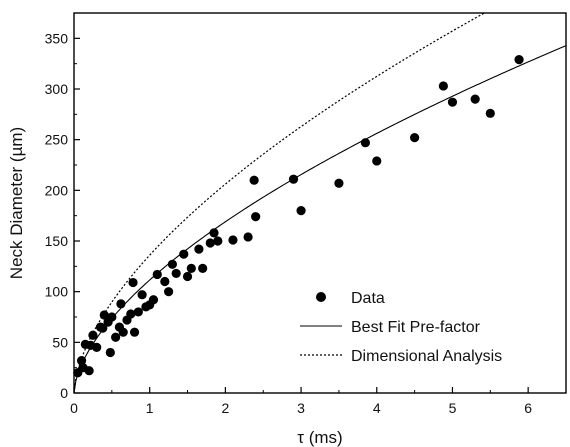  What do you see at coordinates (74, 408) in the screenshot?
I see `x-tick-label: 0` at bounding box center [74, 408].